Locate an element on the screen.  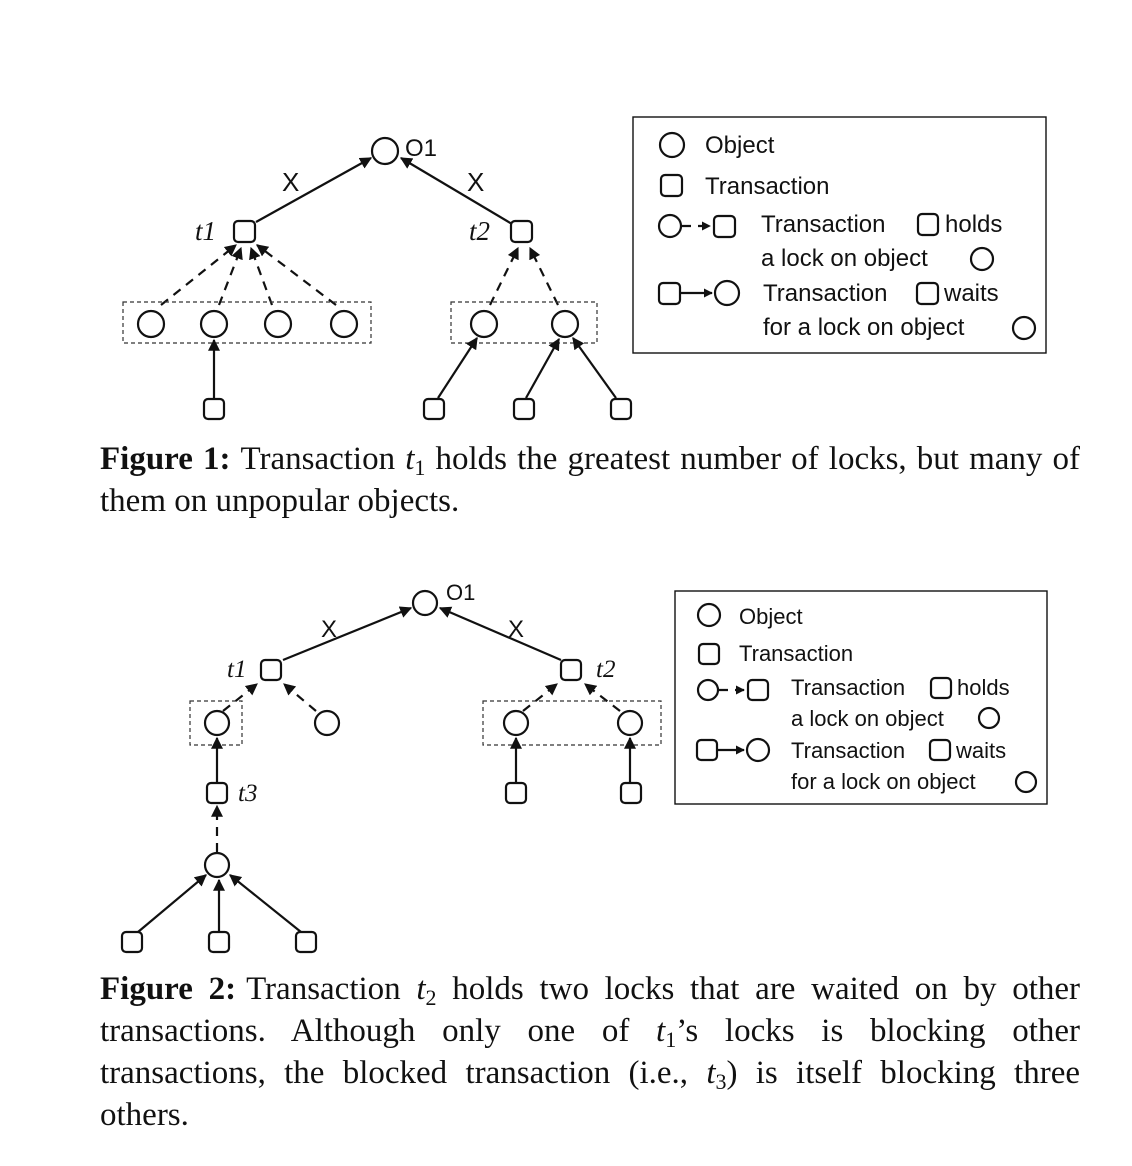
edge-t1-o1 is located at coordinates (314, 190).